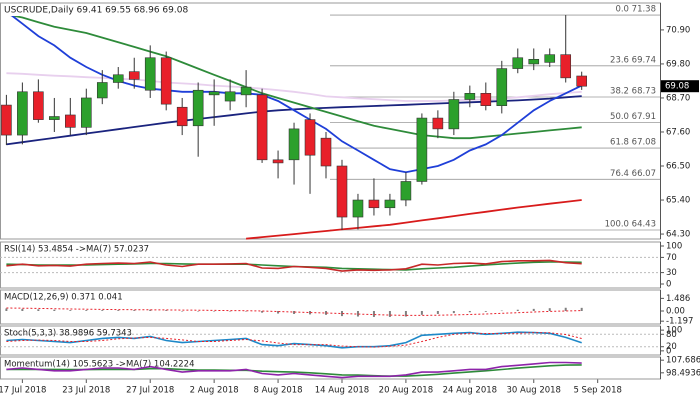  What do you see at coordinates (671, 258) in the screenshot?
I see `y-tick-label: 70` at bounding box center [671, 258].